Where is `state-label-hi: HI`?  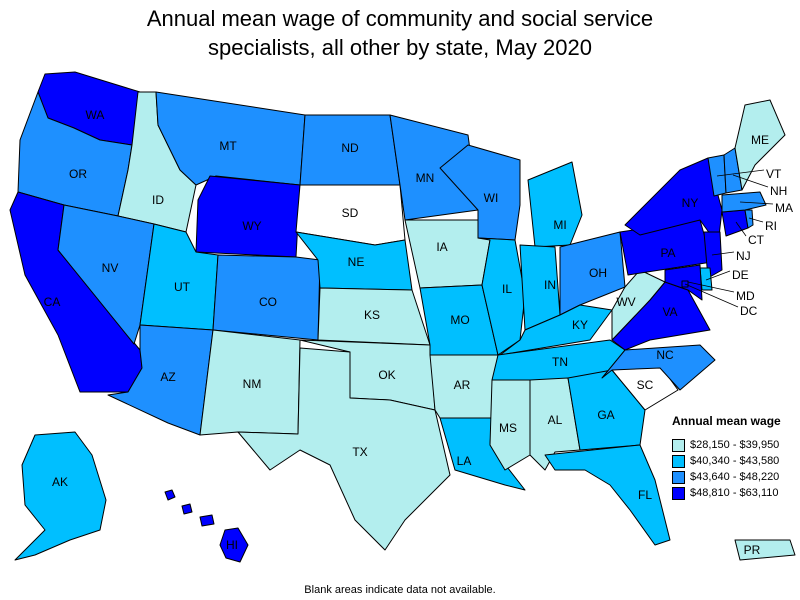
state-label-hi: HI is located at coordinates (232, 545).